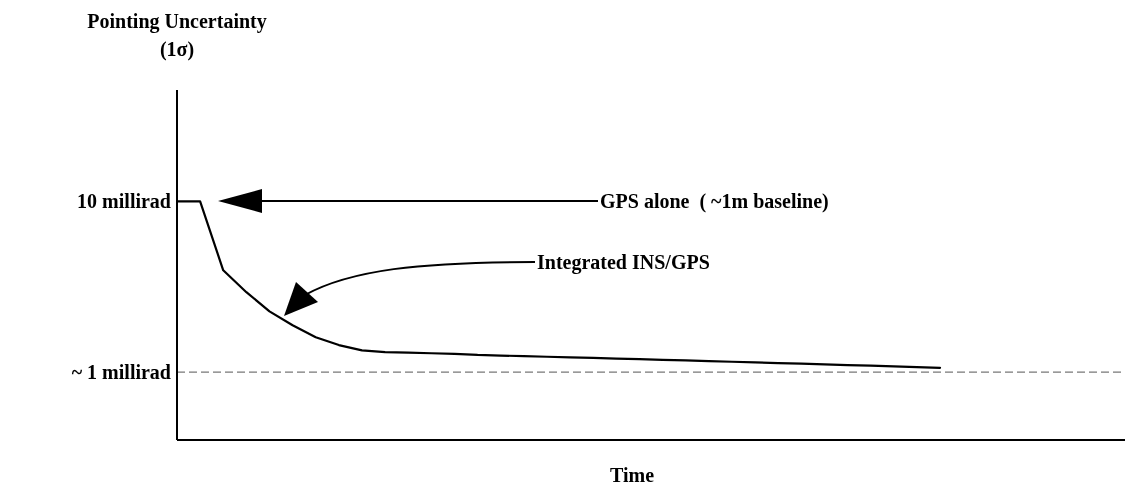 The height and width of the screenshot is (490, 1127). What do you see at coordinates (124, 201) in the screenshot?
I see `y-tick-label: 10 millirad` at bounding box center [124, 201].